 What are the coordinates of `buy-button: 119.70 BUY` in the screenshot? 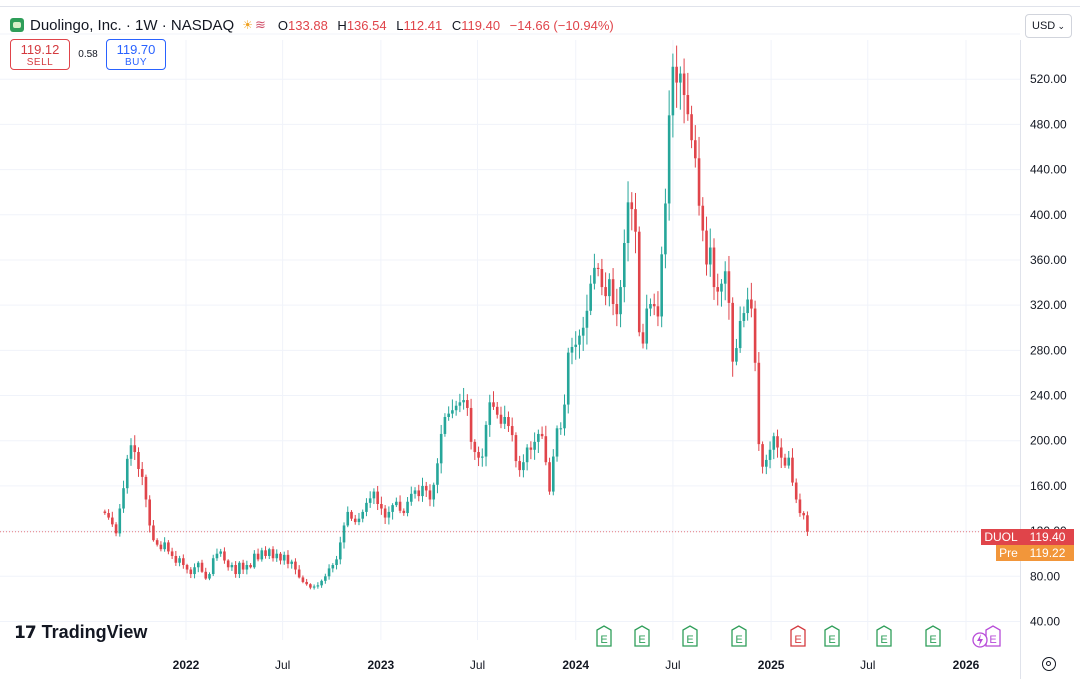 It's located at (136, 54).